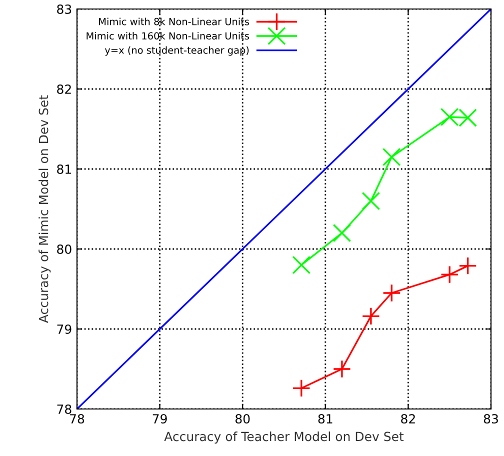 The width and height of the screenshot is (504, 456). I want to click on x-tick-label: 78, so click(77, 419).